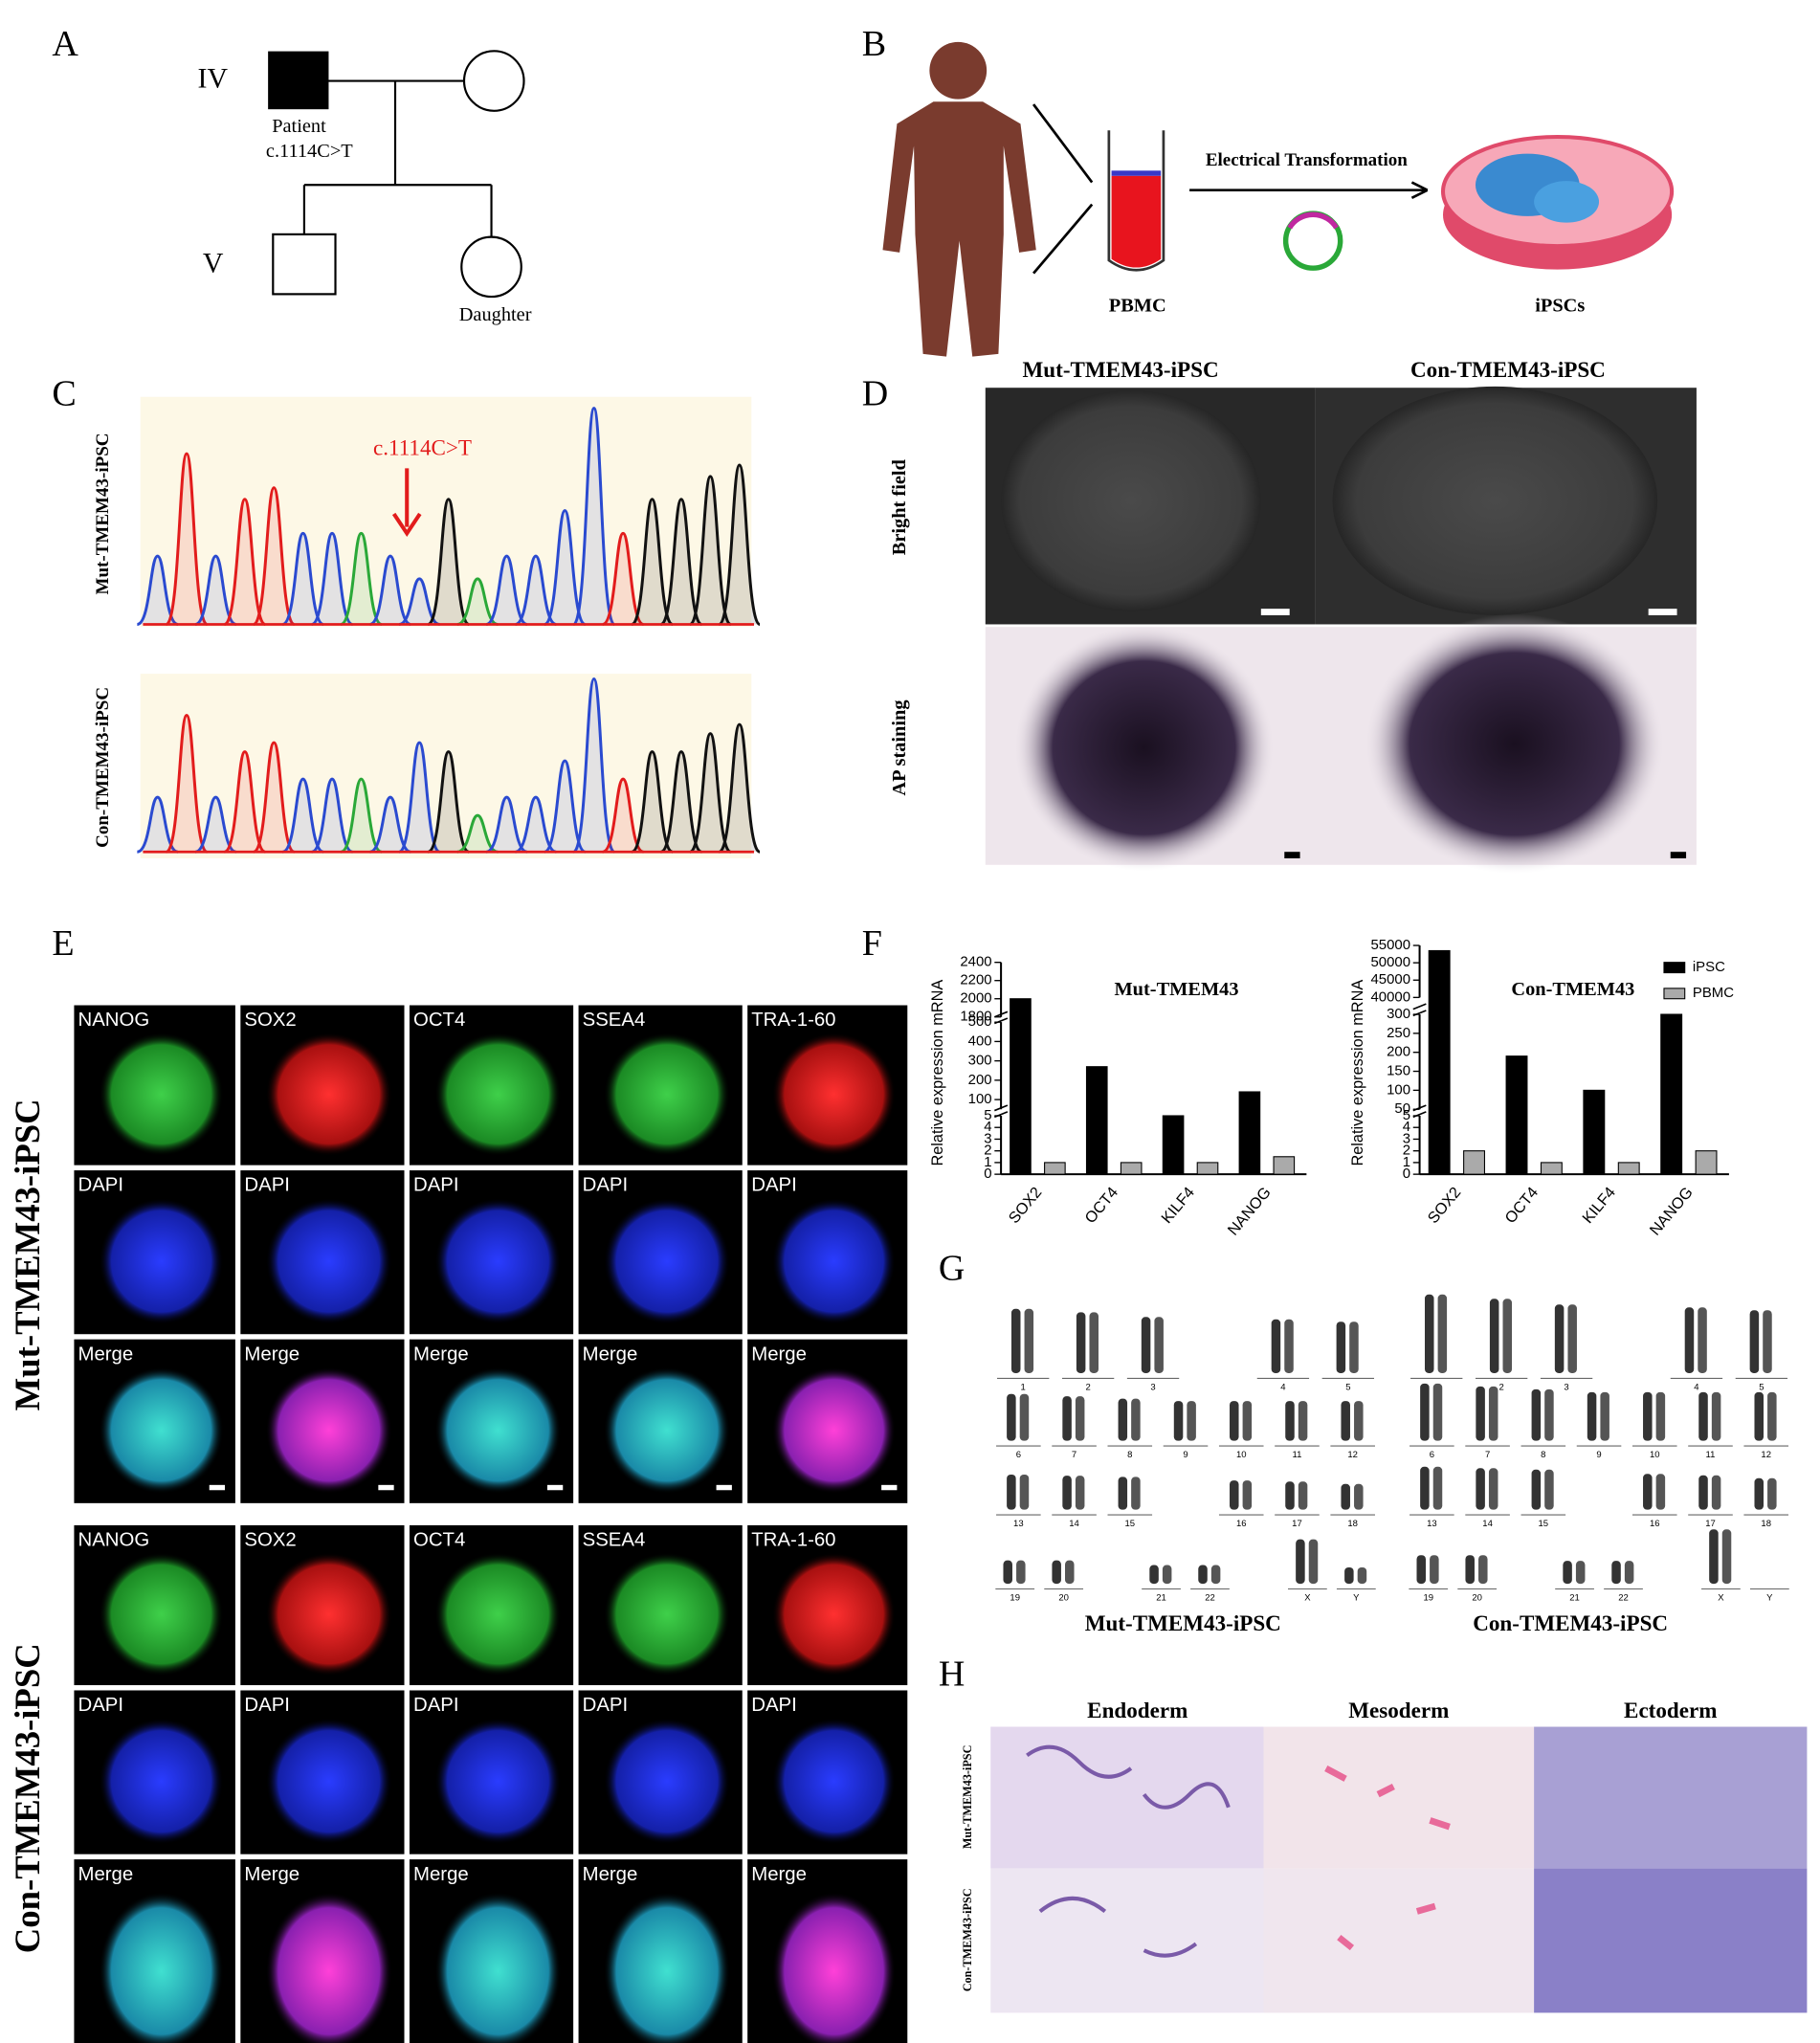 Image resolution: width=1820 pixels, height=2043 pixels. I want to click on germ-layer-label: Endoderm, so click(1137, 1710).